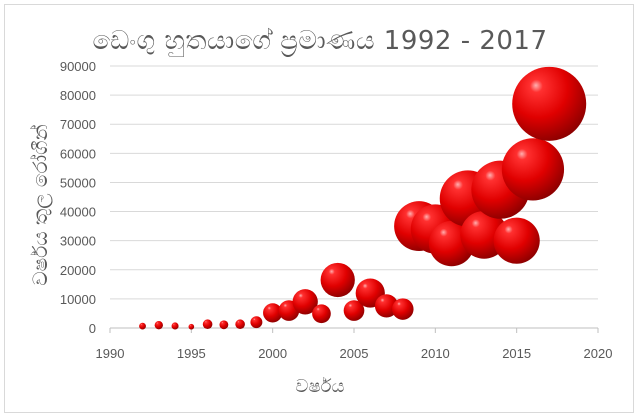  I want to click on chart-title: ඩෙංගු හුතයාගේ ප්‍රමාණය 1992 - 2017, so click(320, 41).